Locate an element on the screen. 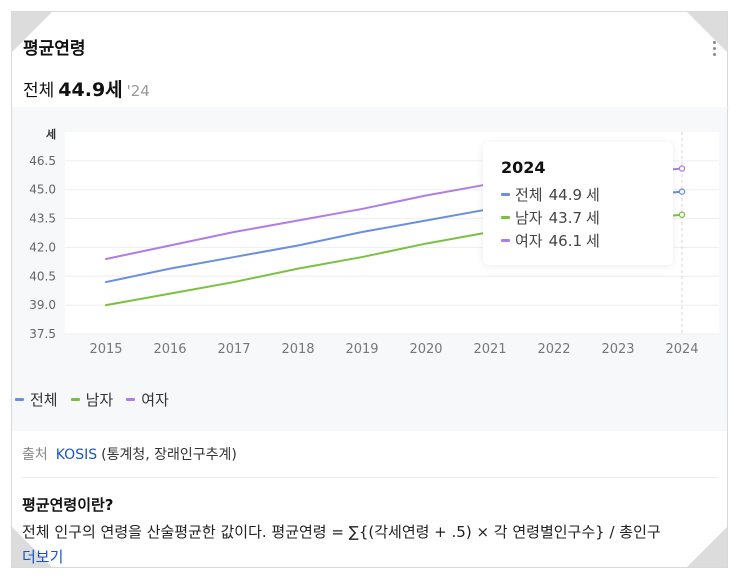 Image resolution: width=741 pixels, height=581 pixels. x-tick-label: 2016 is located at coordinates (169, 349).